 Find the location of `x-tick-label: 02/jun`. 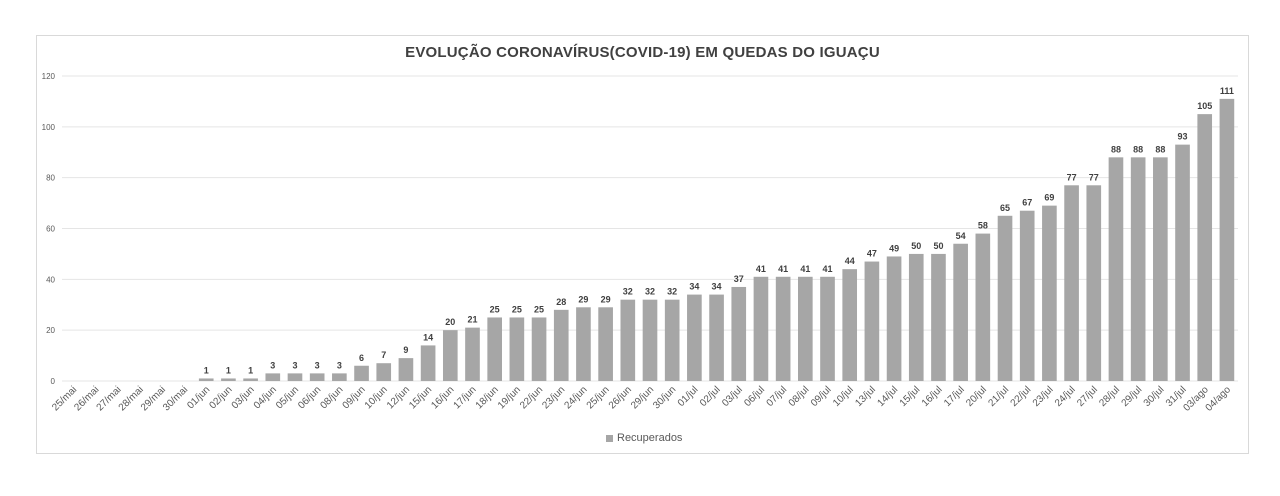

x-tick-label: 02/jun is located at coordinates (220, 397).